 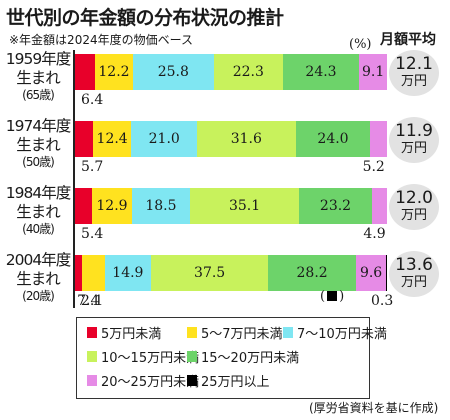 I want to click on bar-segment: 21.0, so click(x=164, y=139).